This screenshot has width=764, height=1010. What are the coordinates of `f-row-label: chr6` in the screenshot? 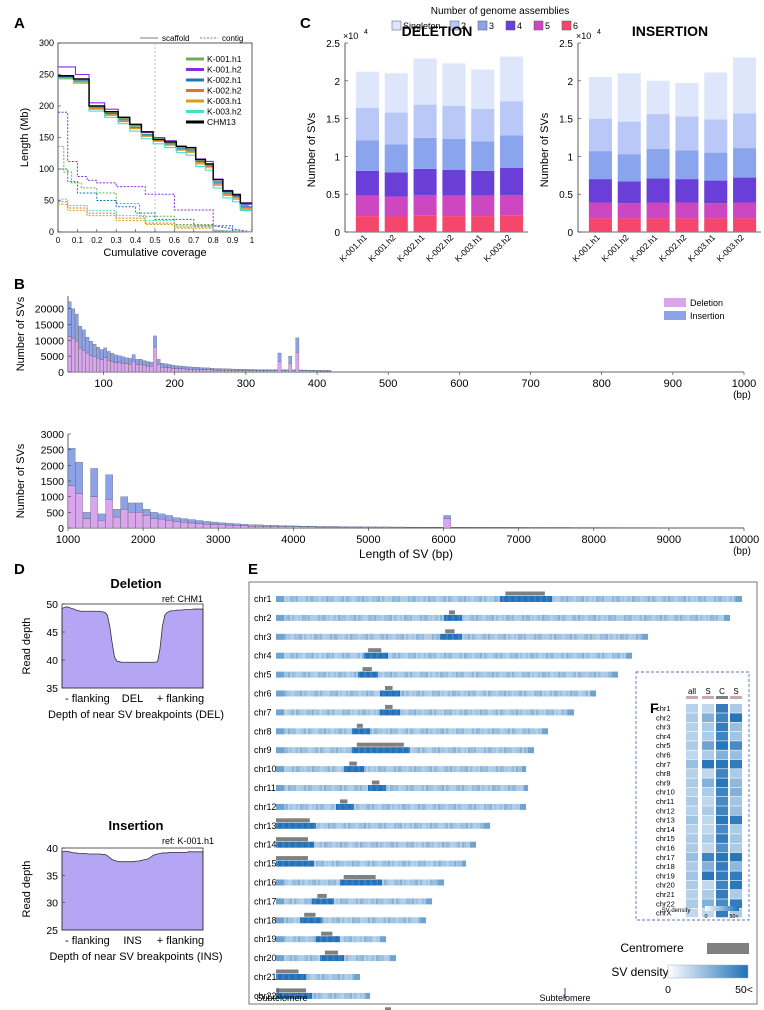 It's located at (663, 755).